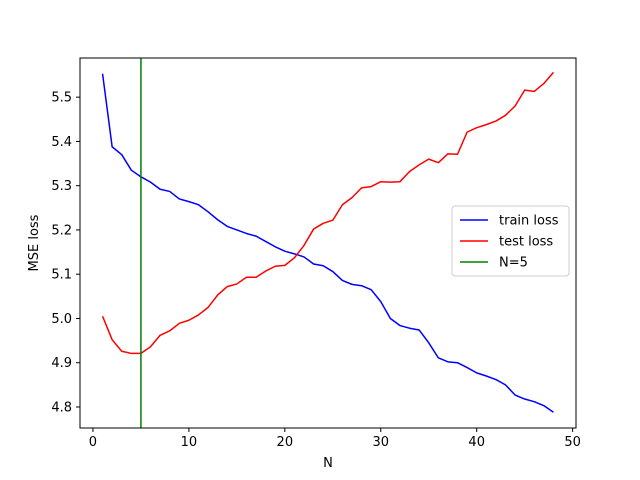  What do you see at coordinates (61, 186) in the screenshot?
I see `y-tick-label: 5.3` at bounding box center [61, 186].